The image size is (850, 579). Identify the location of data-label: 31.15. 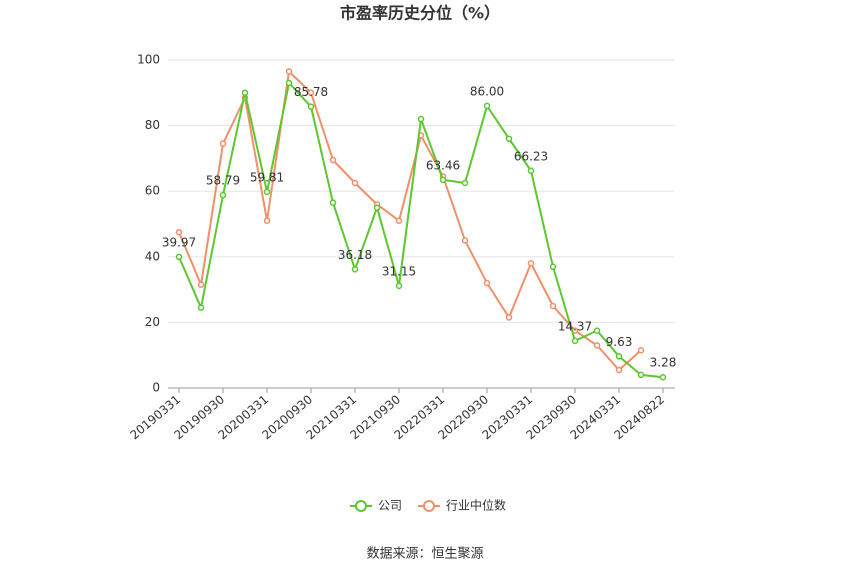
(399, 271).